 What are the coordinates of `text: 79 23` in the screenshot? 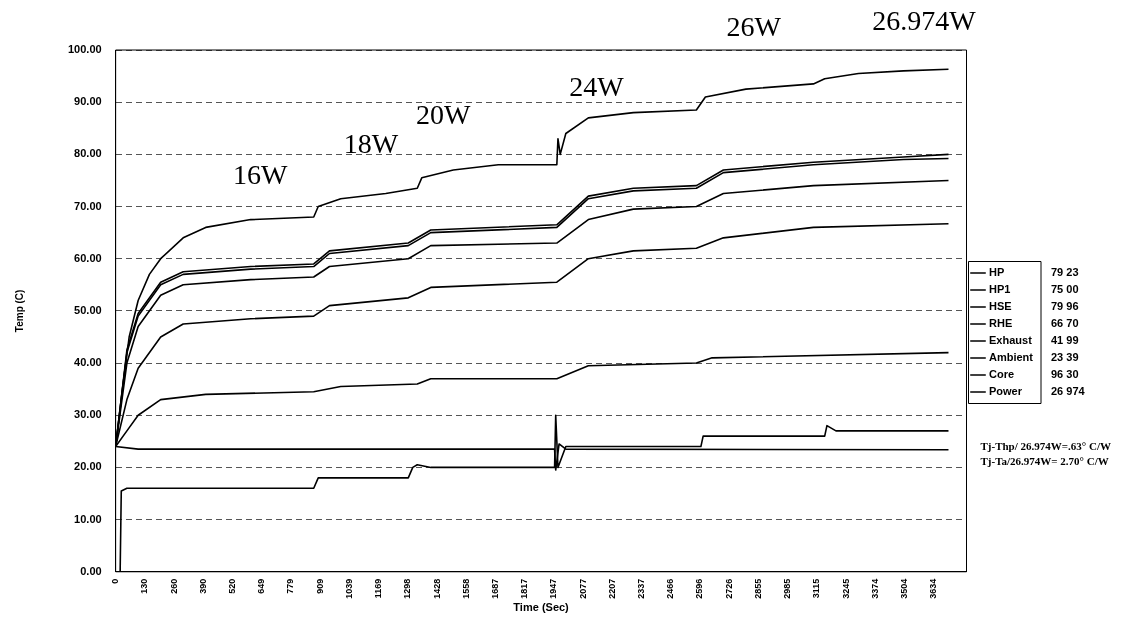 It's located at (1065, 272).